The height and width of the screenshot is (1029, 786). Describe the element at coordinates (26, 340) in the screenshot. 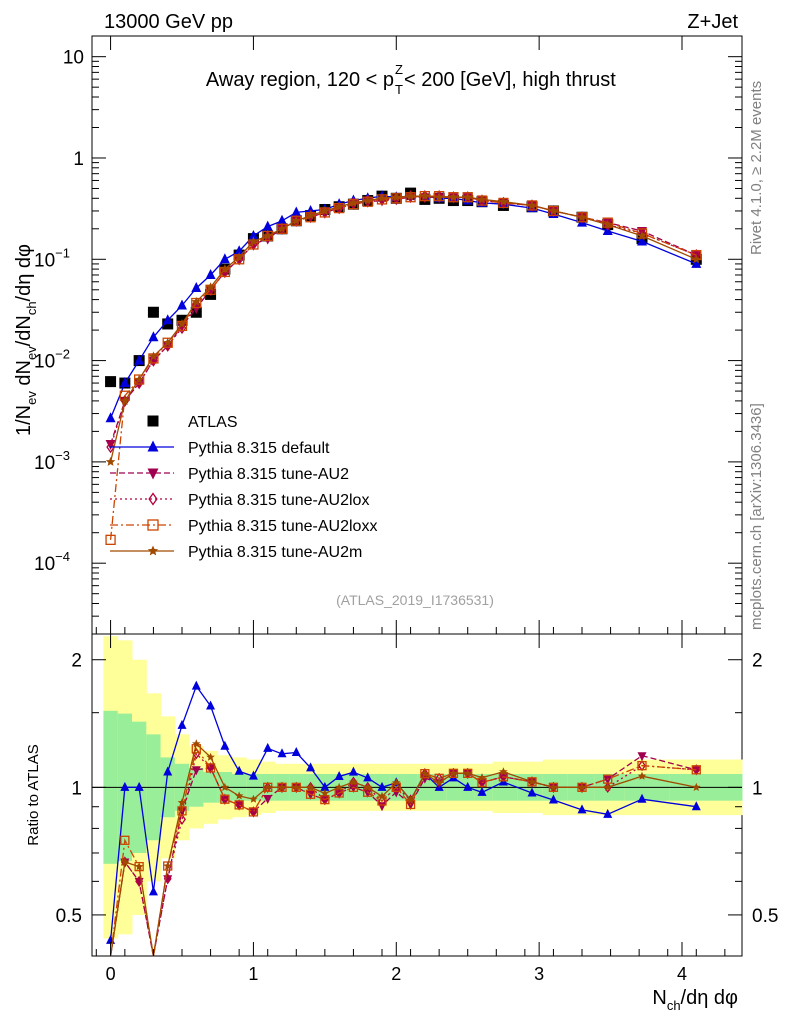

I see `main-y-axis-label: 1/Nev dNev/dNch/dη dφ` at that location.